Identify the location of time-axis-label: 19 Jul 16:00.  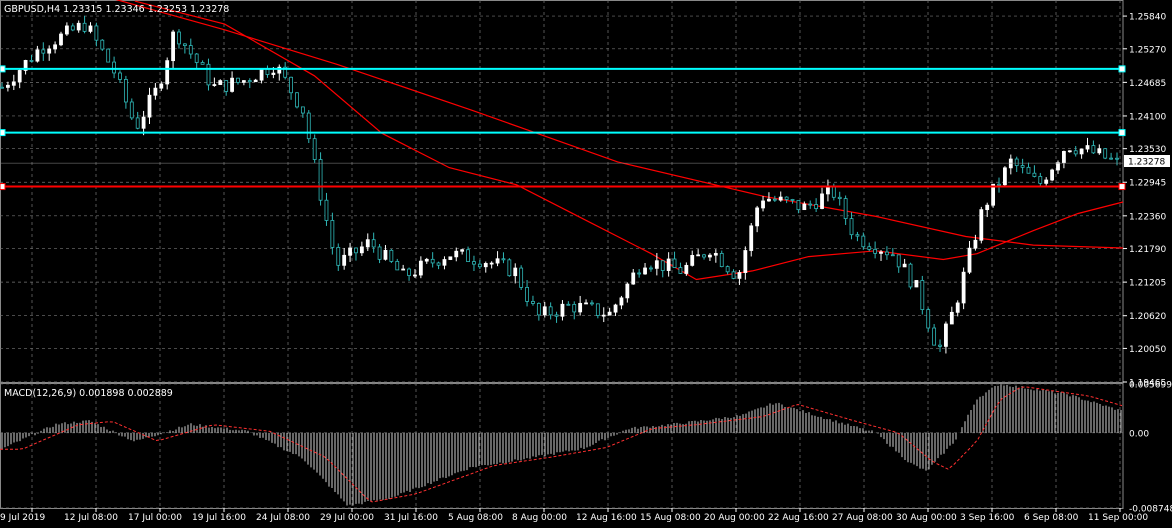
(219, 518).